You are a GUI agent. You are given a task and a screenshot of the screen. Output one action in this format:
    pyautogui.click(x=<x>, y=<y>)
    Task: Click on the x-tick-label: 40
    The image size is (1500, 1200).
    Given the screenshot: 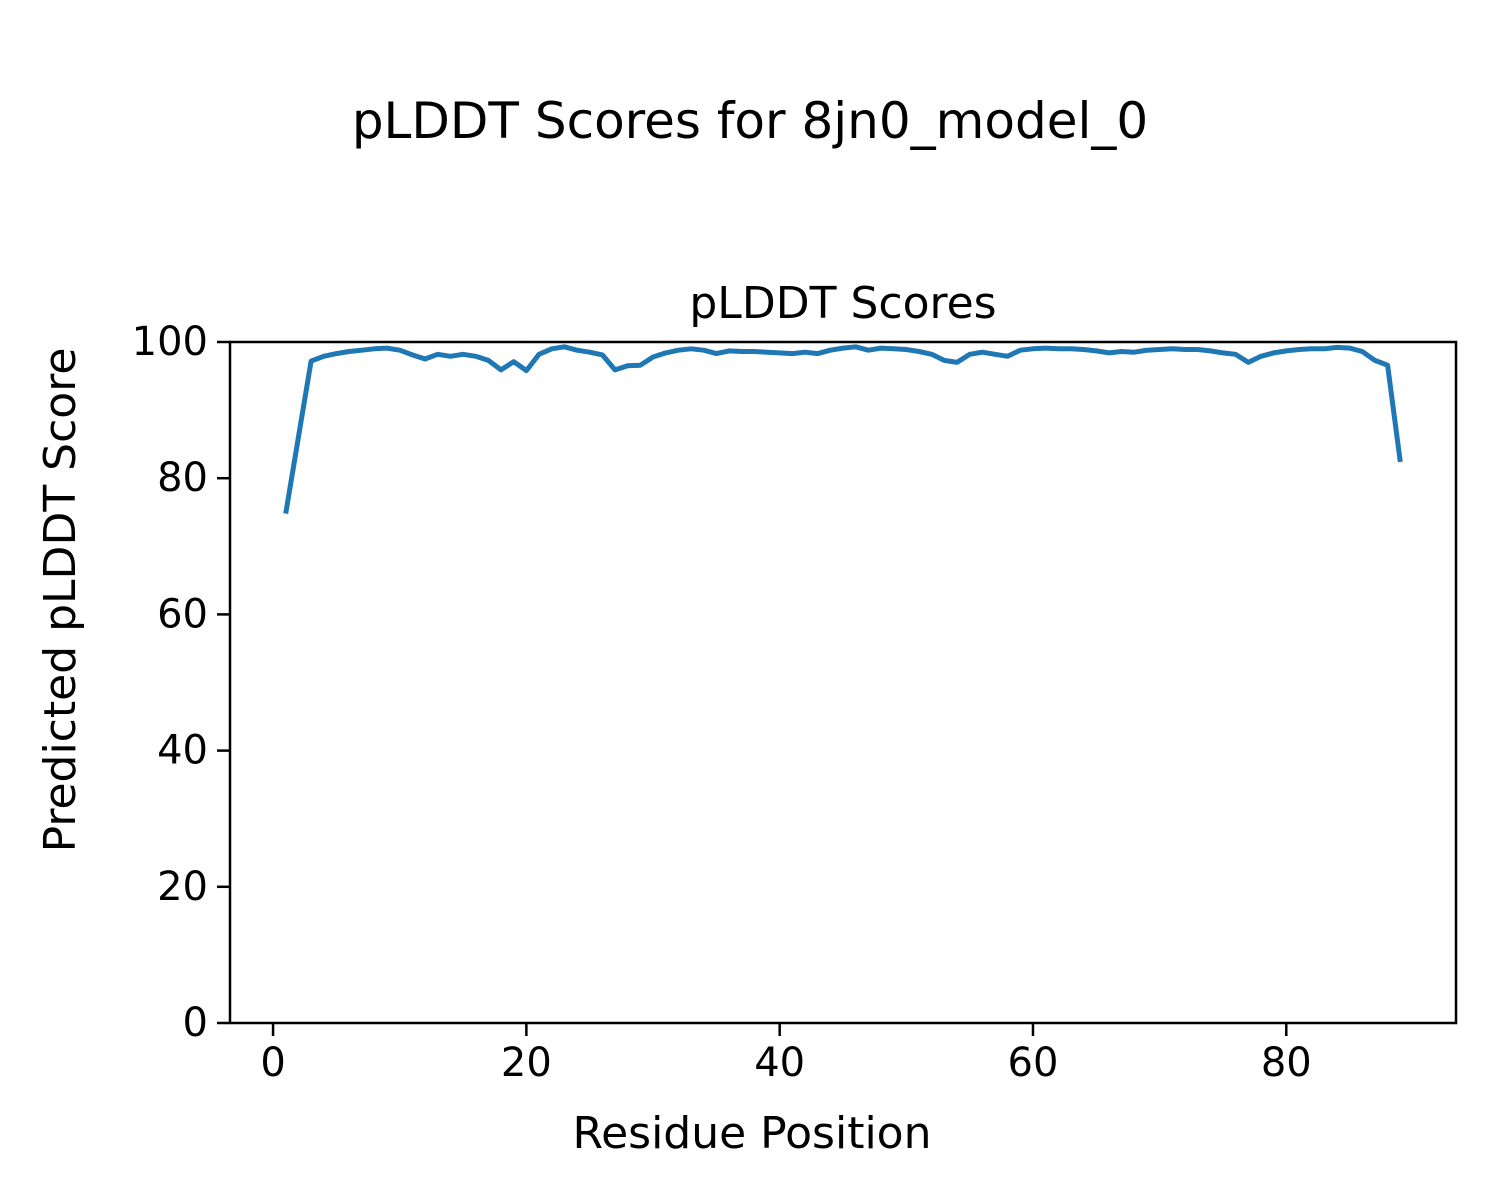 What is the action you would take?
    pyautogui.click(x=779, y=1063)
    